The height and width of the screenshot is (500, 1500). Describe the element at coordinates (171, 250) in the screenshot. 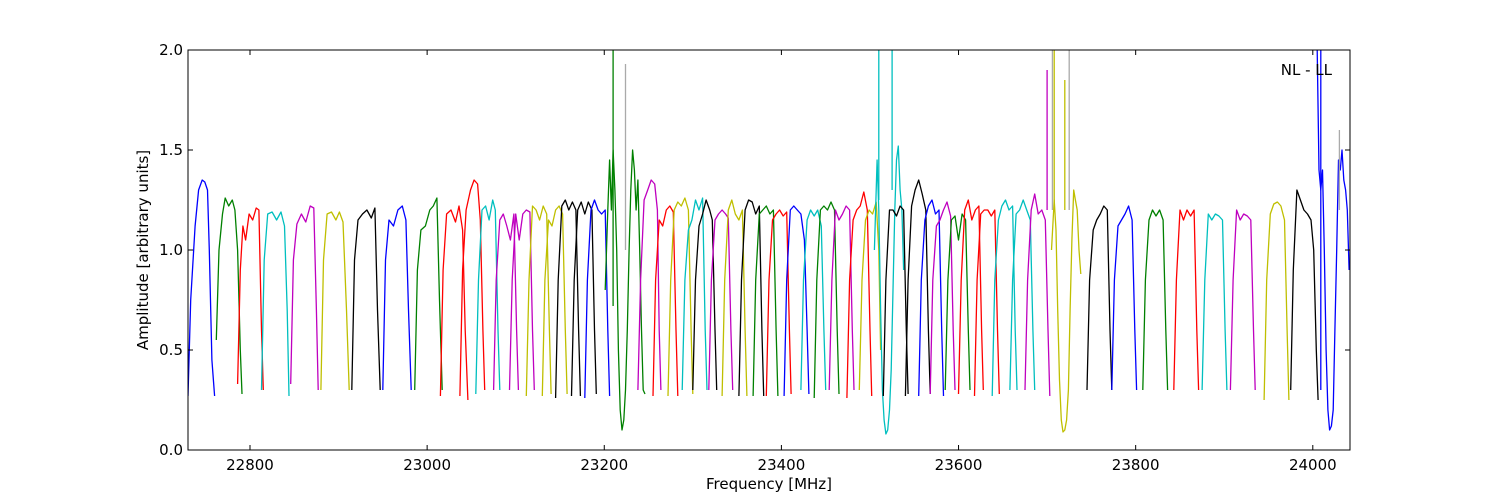

I see `y-tick-label-2: 1.0` at that location.